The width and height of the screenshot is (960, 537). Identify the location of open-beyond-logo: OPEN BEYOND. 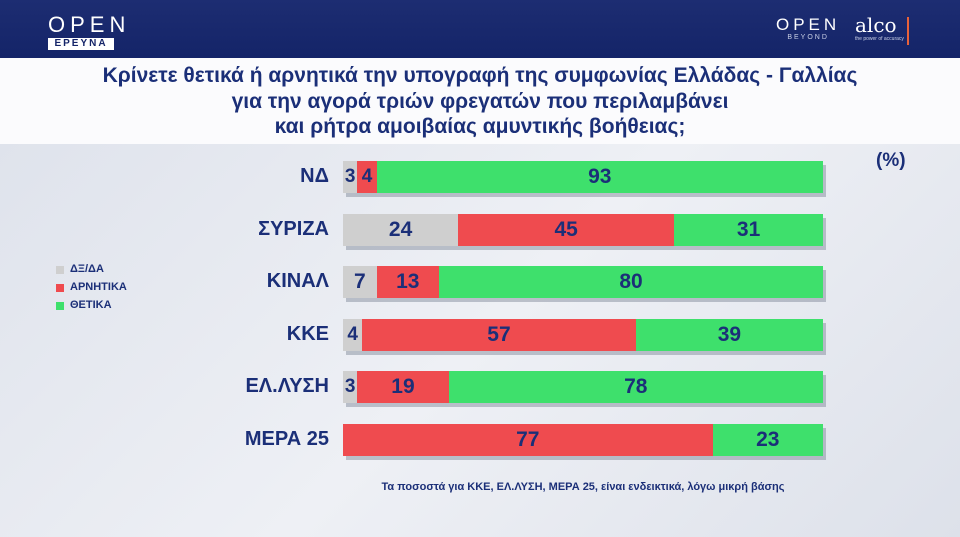
(808, 28).